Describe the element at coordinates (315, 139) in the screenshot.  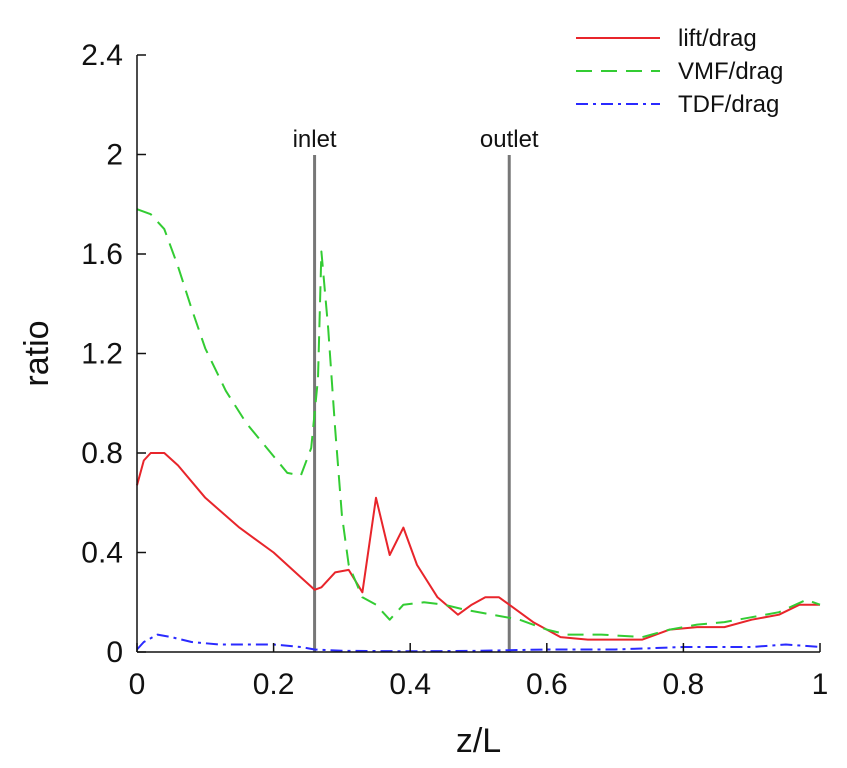
I see `annotation-label-inlet: inlet` at that location.